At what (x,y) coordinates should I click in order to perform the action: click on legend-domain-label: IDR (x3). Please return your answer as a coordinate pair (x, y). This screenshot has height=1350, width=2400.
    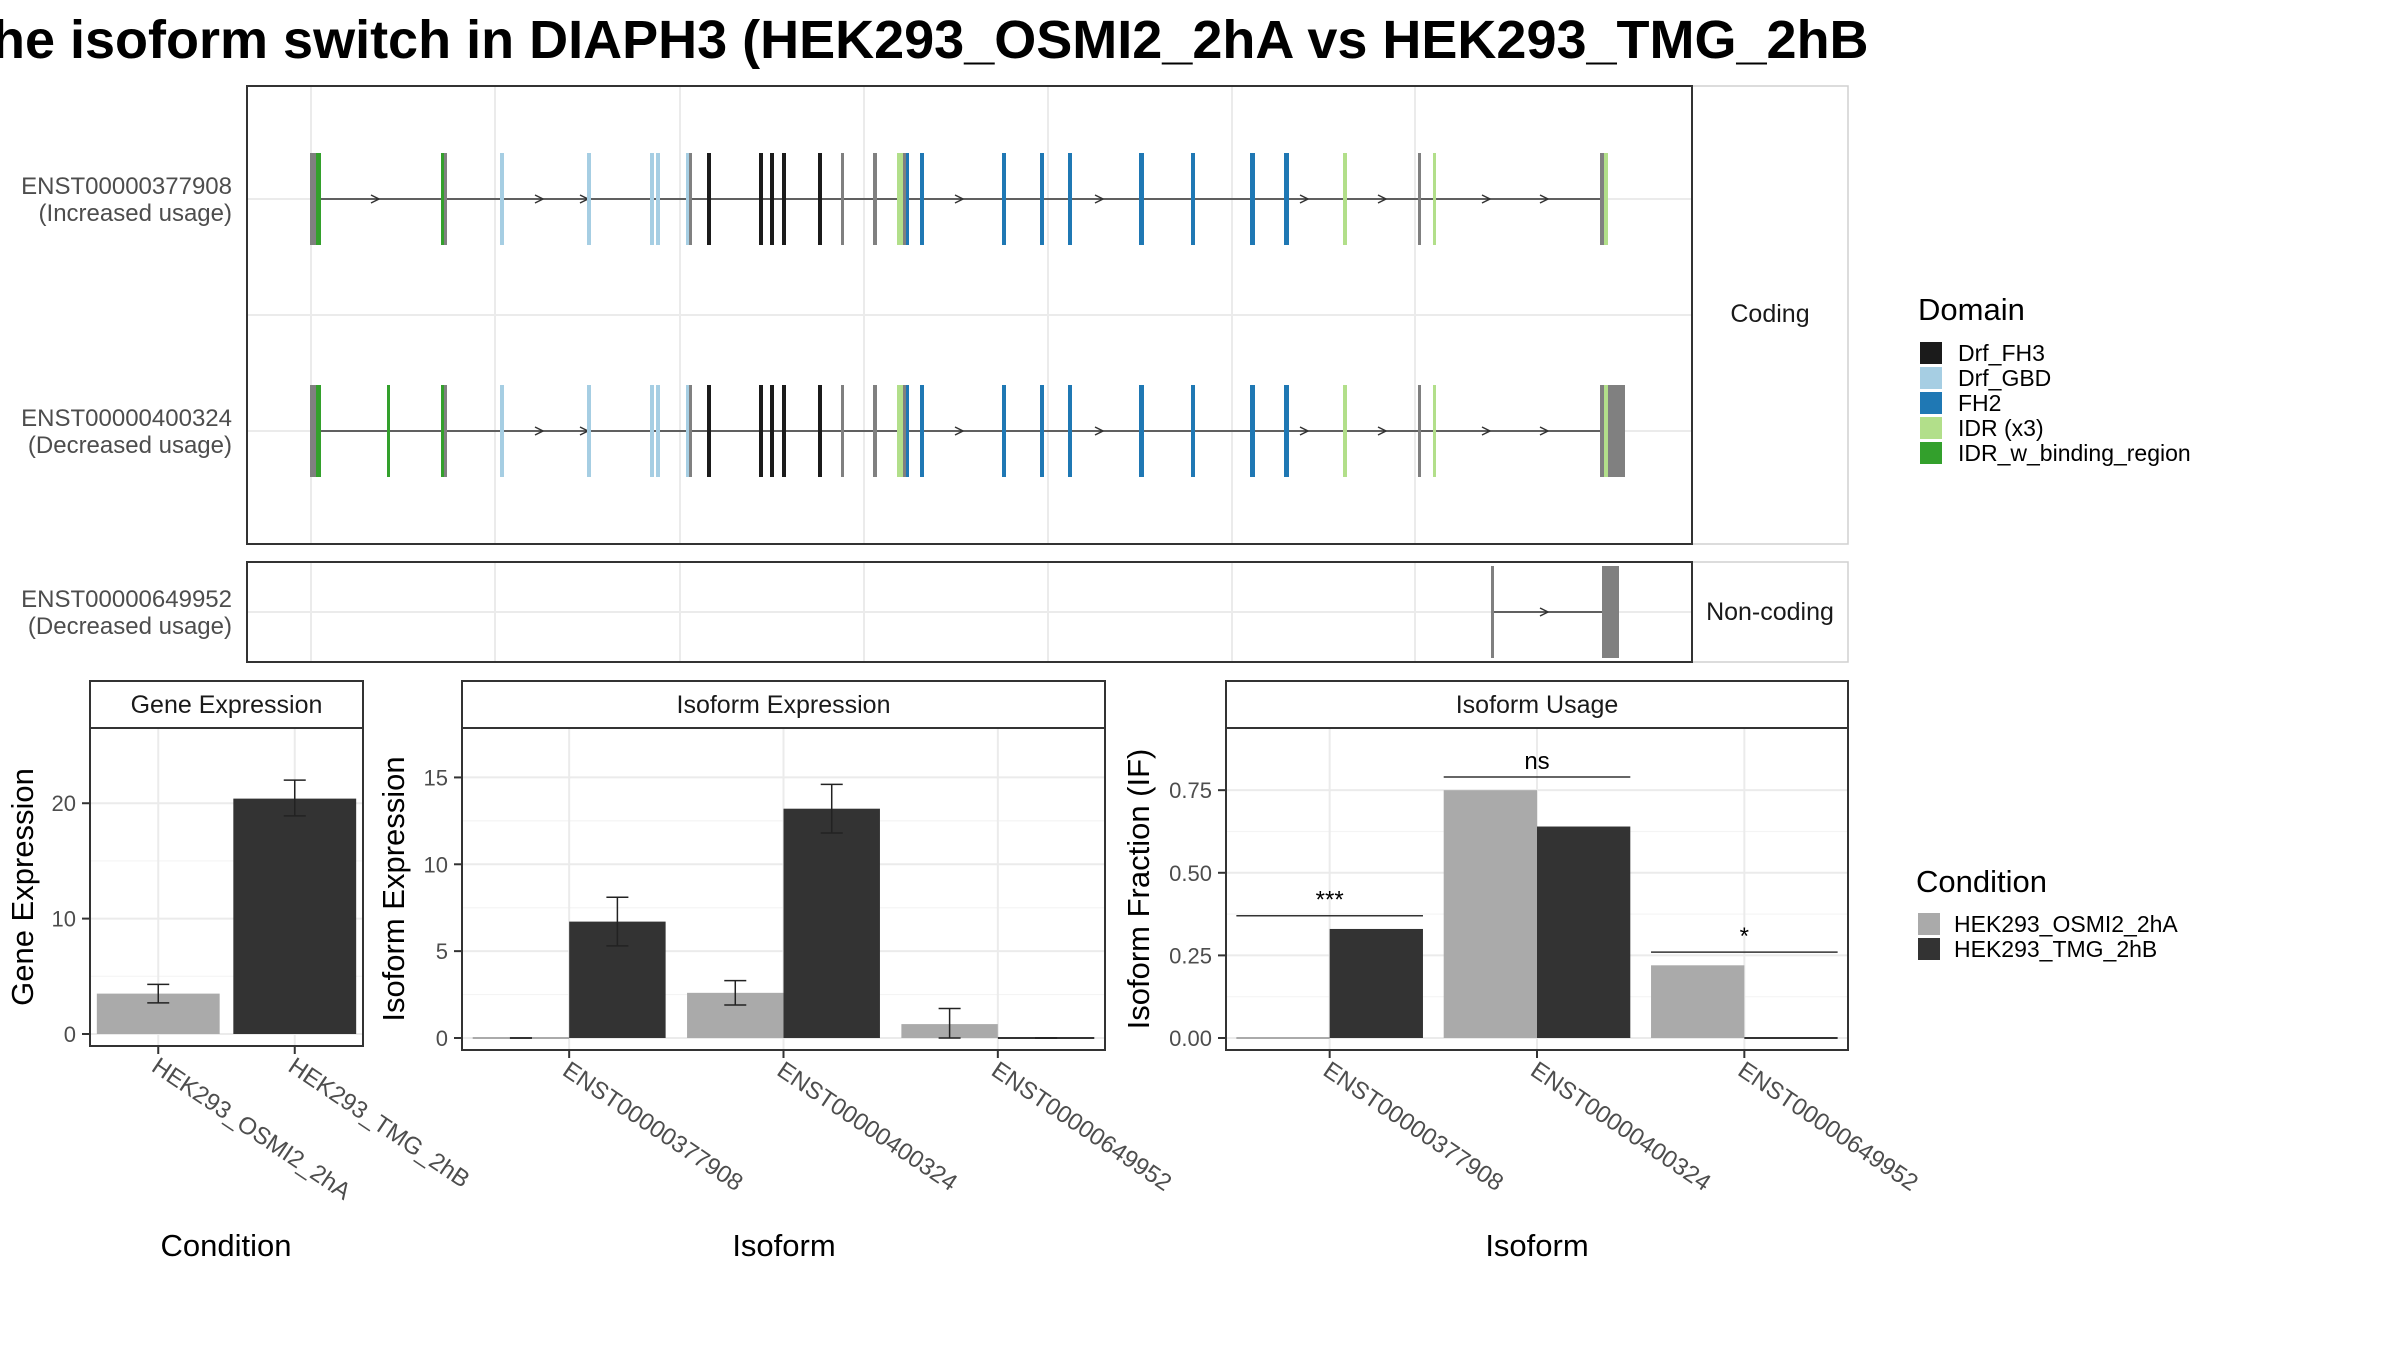
    Looking at the image, I should click on (2001, 428).